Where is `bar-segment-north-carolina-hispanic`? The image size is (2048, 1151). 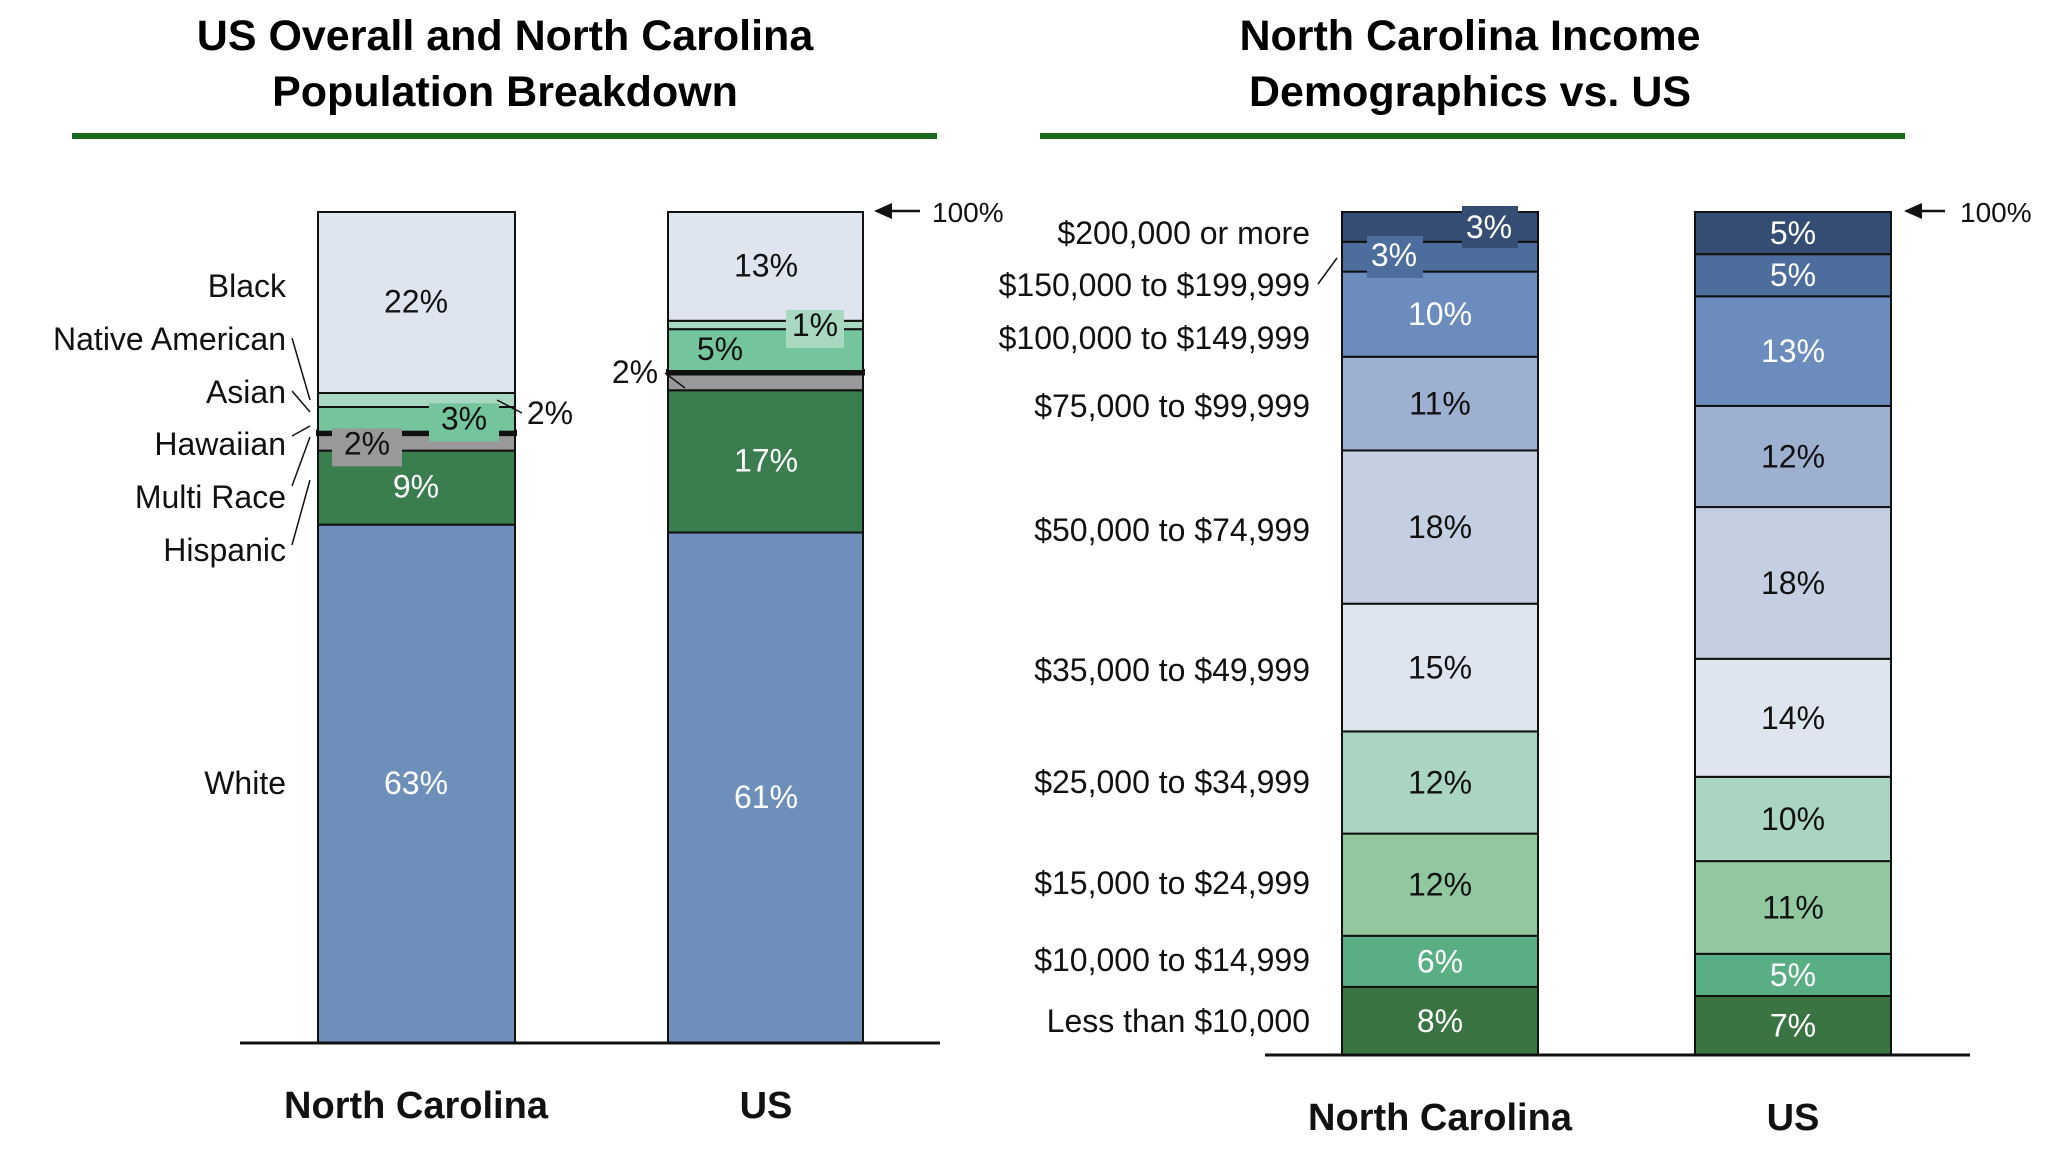 bar-segment-north-carolina-hispanic is located at coordinates (416, 487).